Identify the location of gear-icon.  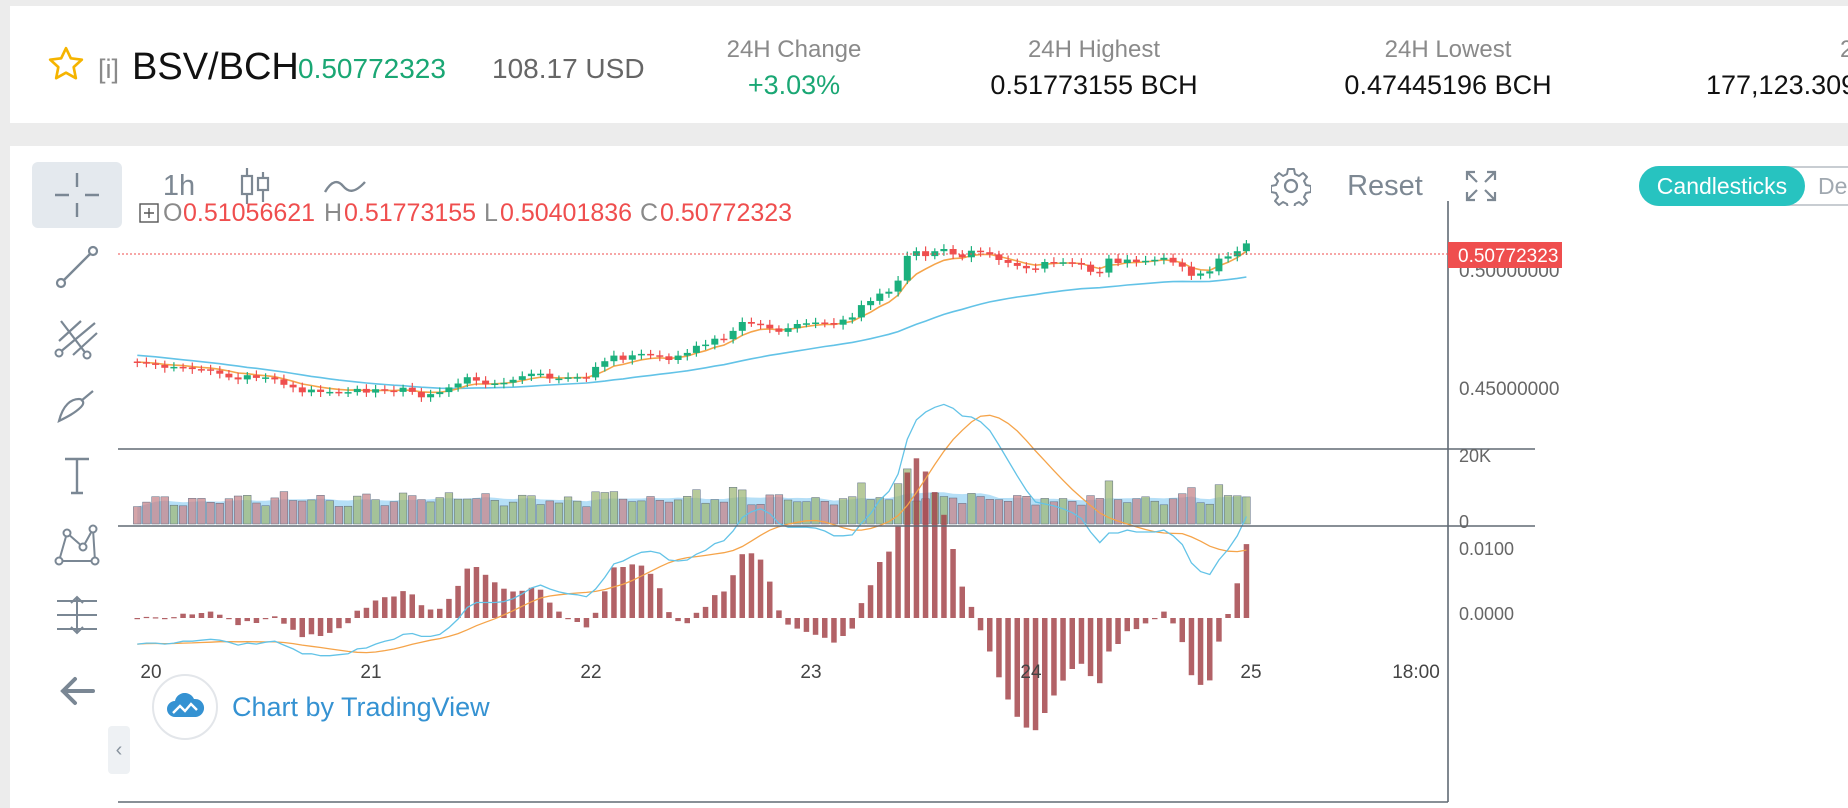
(1291, 187).